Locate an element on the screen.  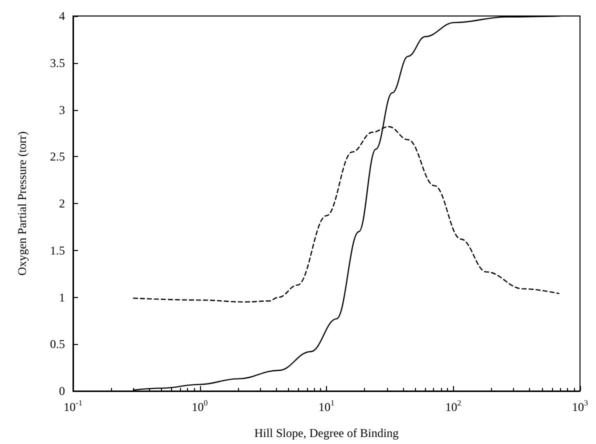
y-tick-label: 2 is located at coordinates (62, 203).